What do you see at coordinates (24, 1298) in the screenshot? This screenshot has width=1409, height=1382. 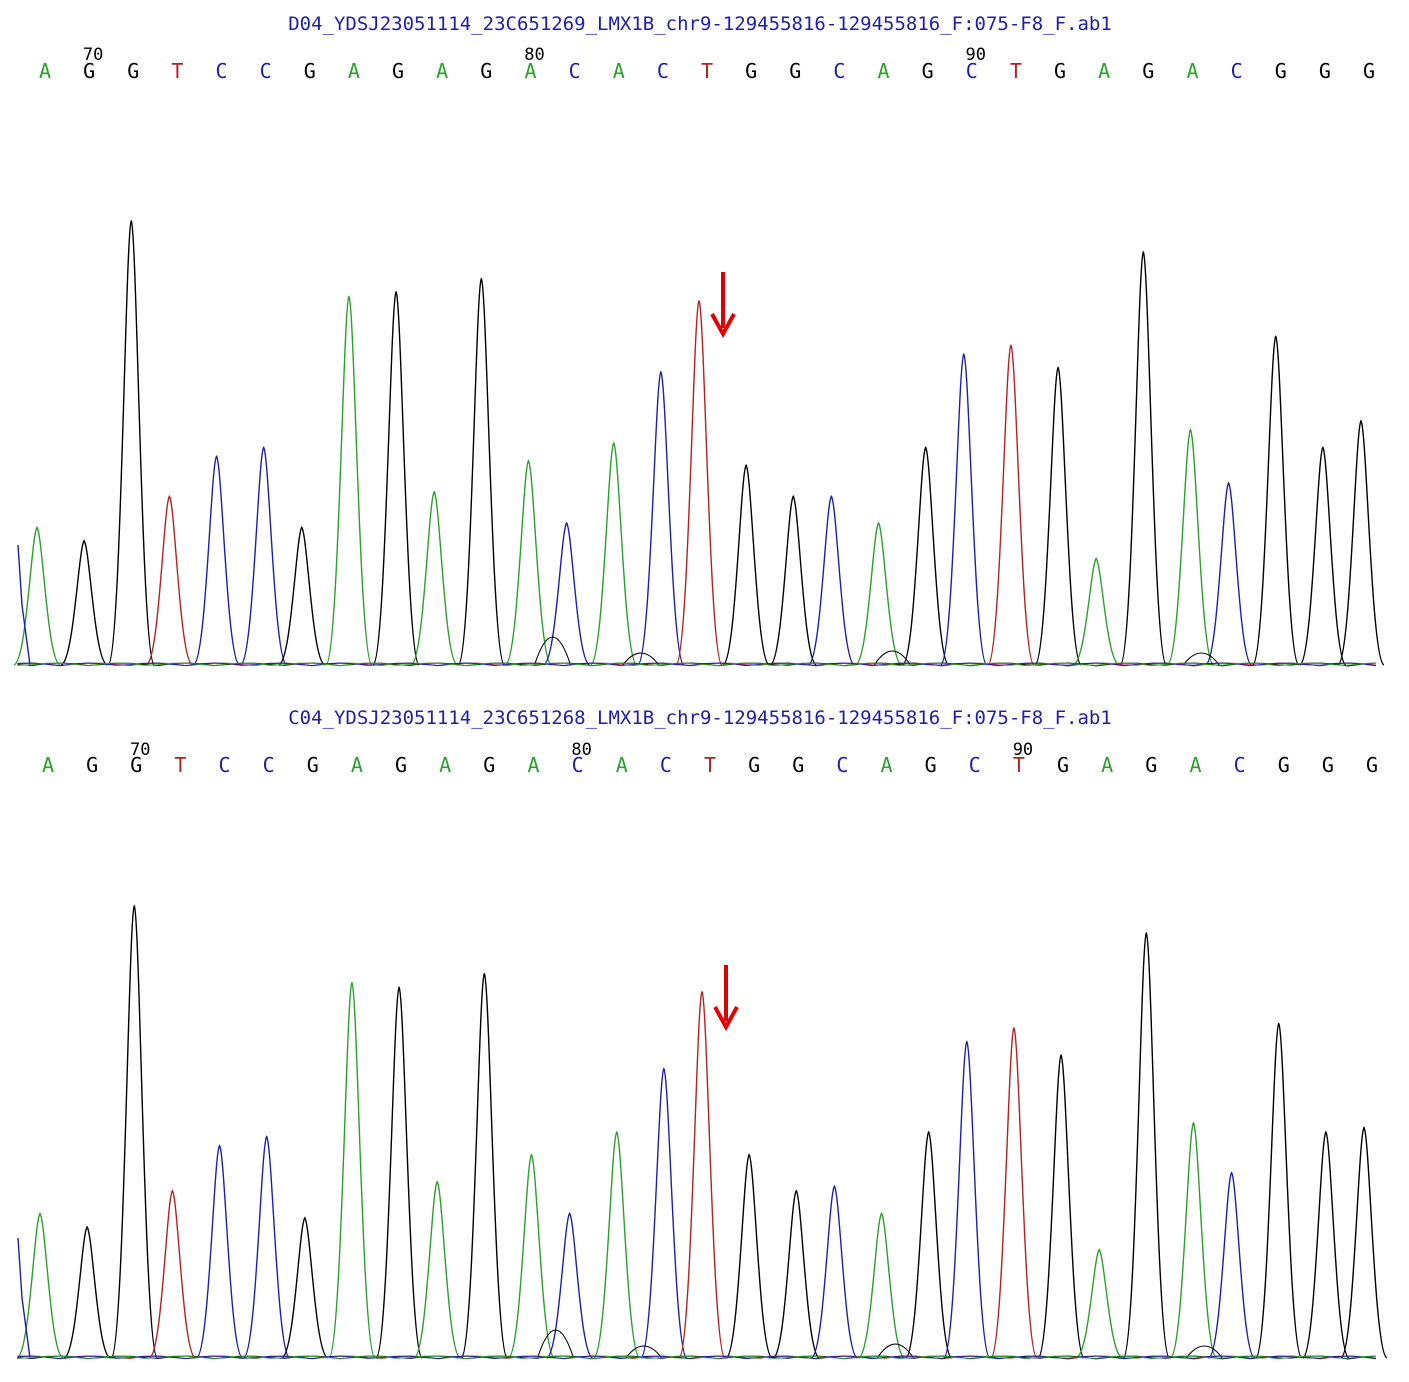 I see `trace-edge` at bounding box center [24, 1298].